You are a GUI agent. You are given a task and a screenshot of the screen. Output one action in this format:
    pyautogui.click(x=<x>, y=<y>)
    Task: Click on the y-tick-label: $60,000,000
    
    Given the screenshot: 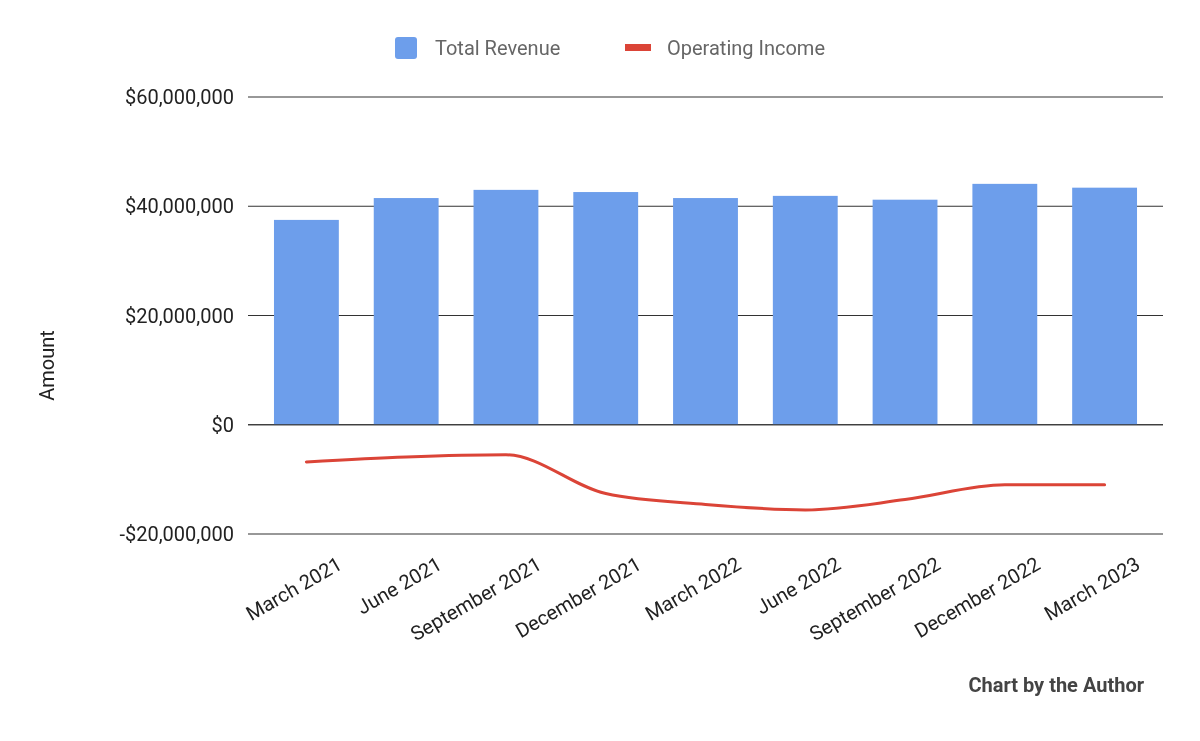 What is the action you would take?
    pyautogui.click(x=179, y=97)
    